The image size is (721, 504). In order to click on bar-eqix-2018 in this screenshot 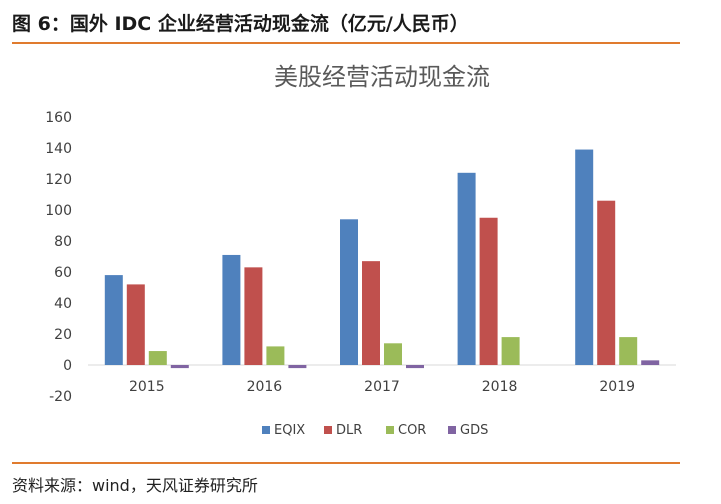, I will do `click(466, 268)`.